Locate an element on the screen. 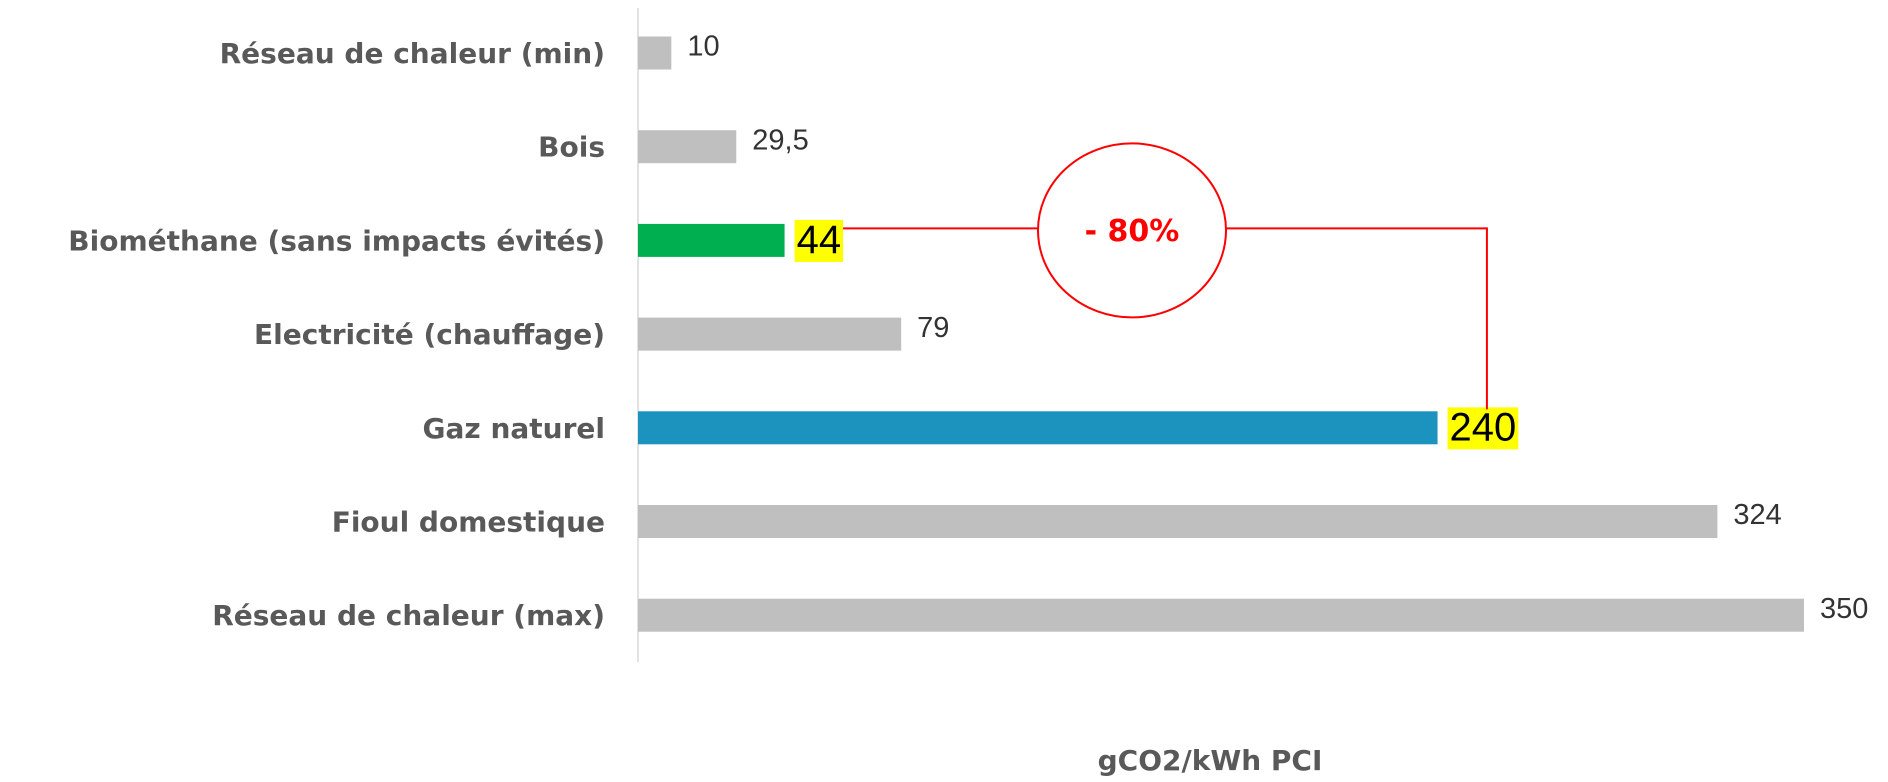 The height and width of the screenshot is (782, 1888). category-label: Gaz naturel is located at coordinates (514, 428).